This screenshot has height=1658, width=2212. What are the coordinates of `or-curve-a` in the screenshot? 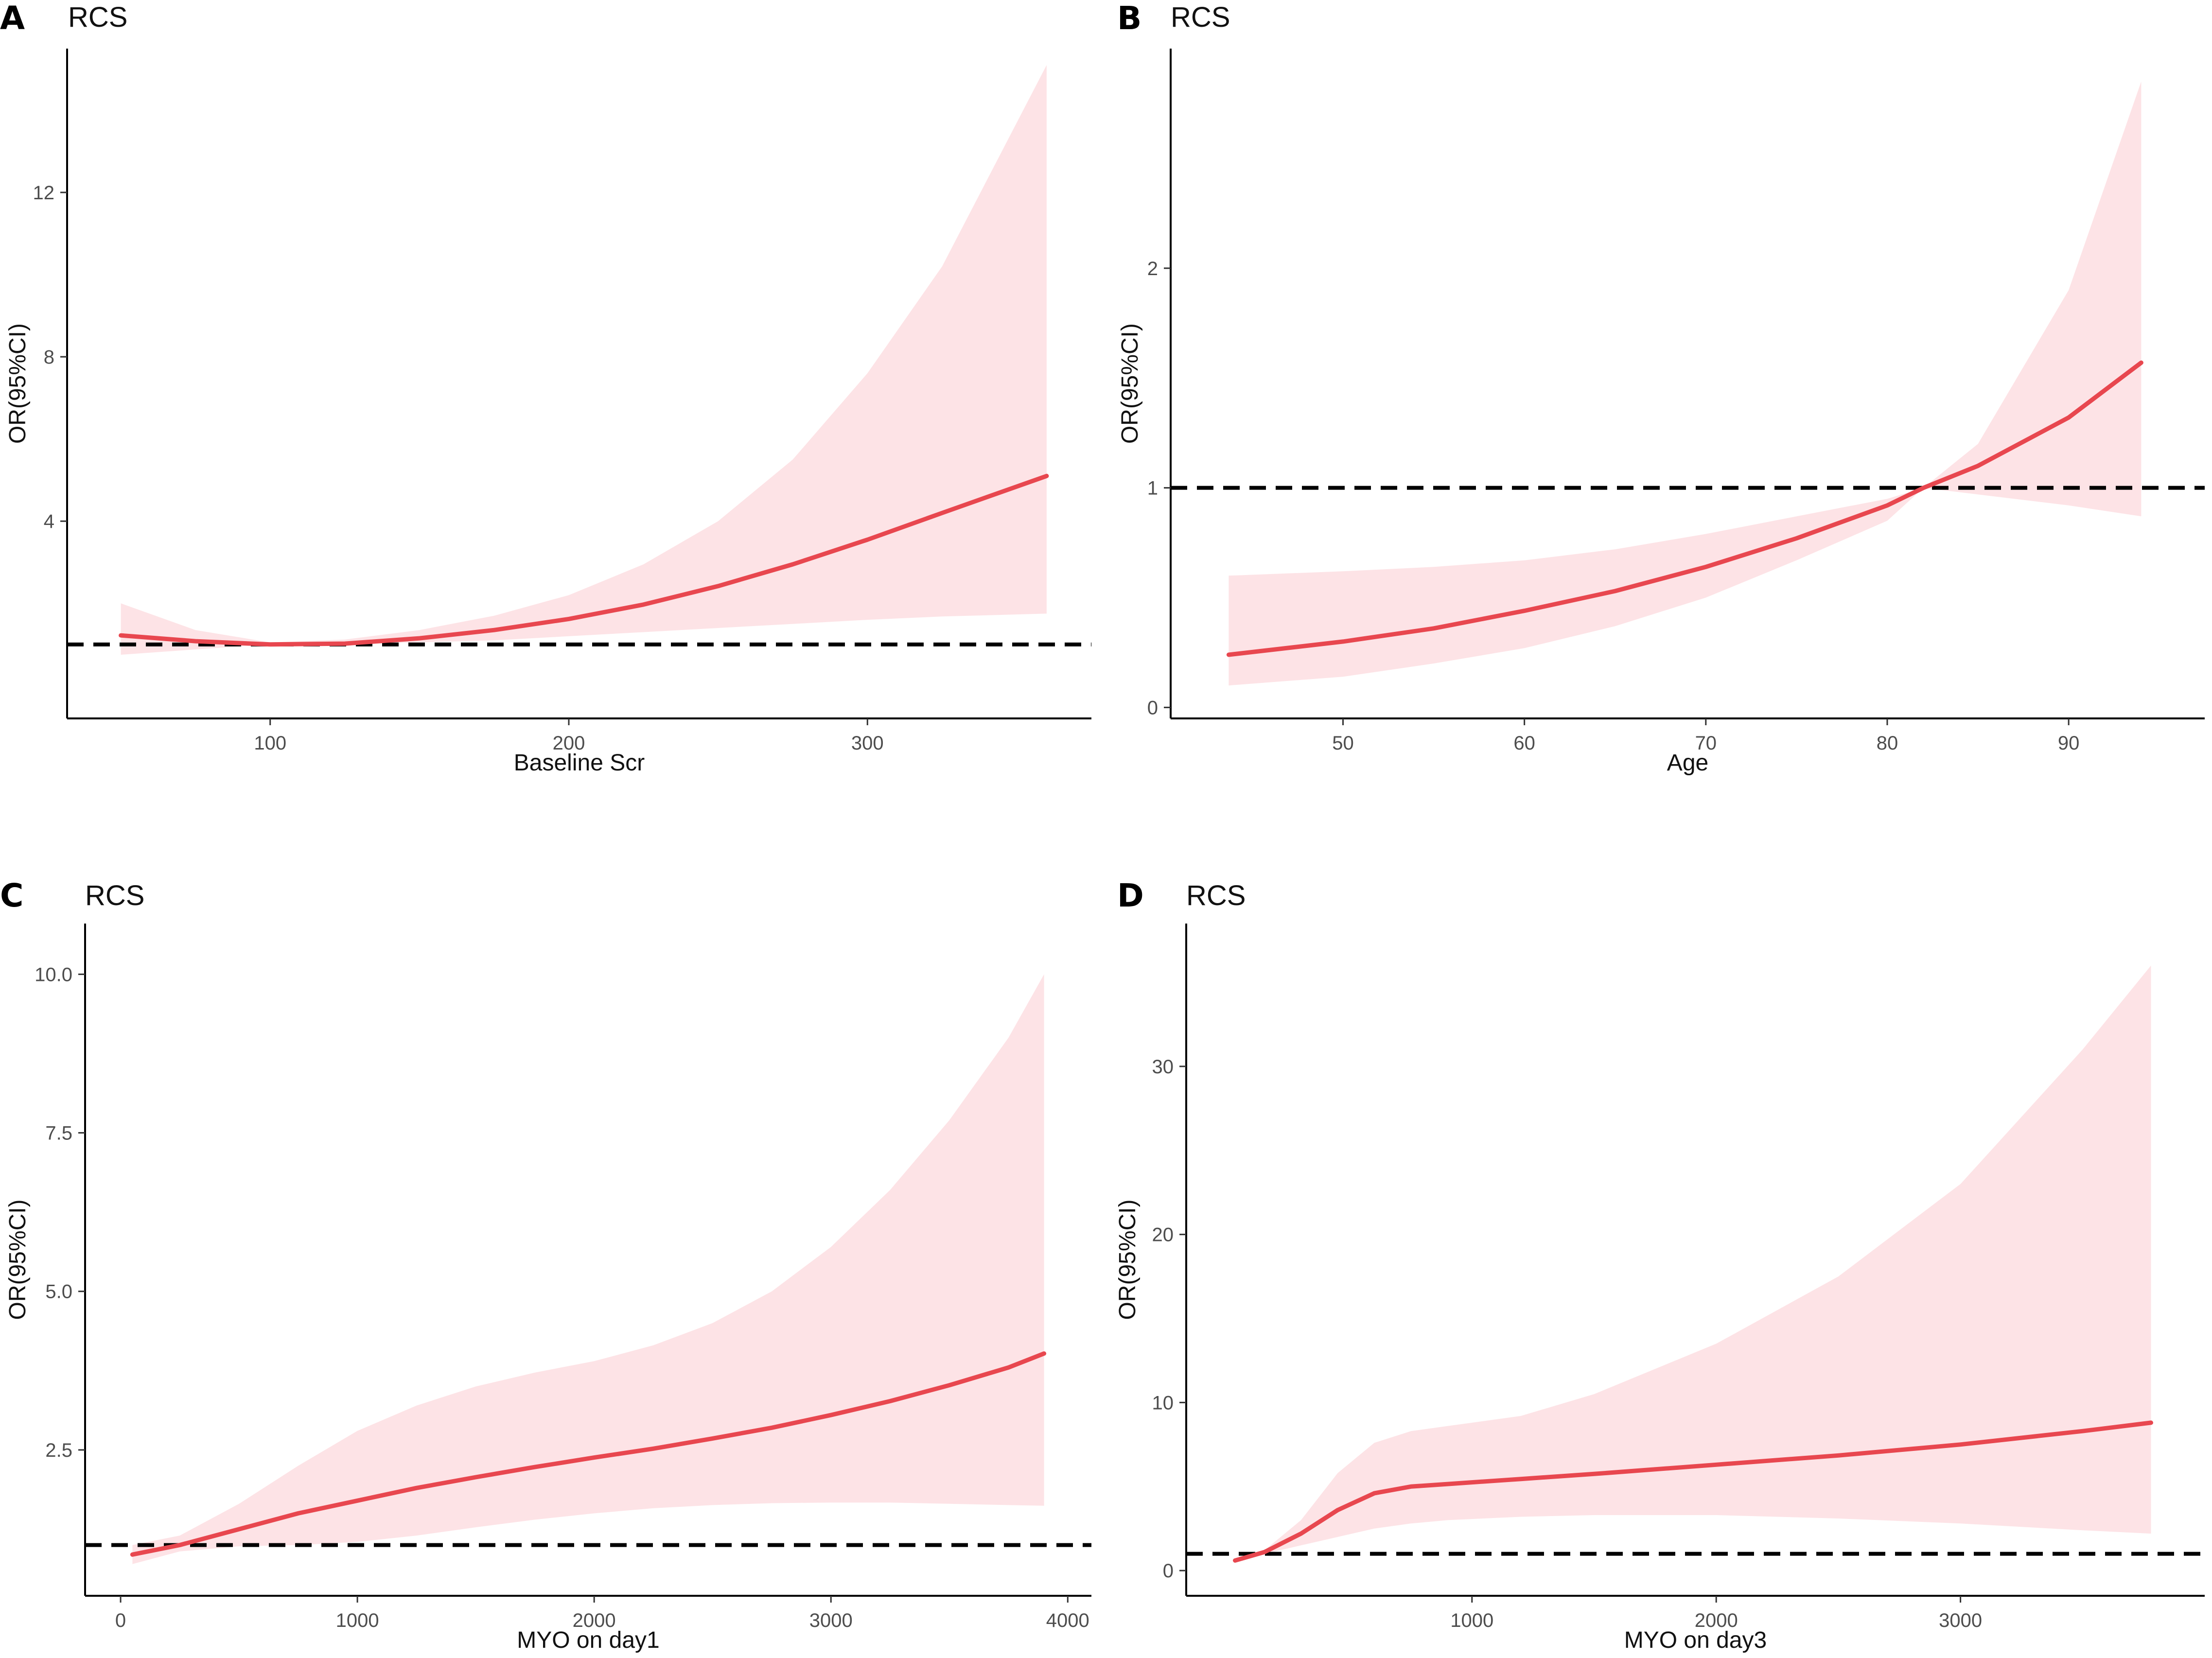 It's located at (584, 560).